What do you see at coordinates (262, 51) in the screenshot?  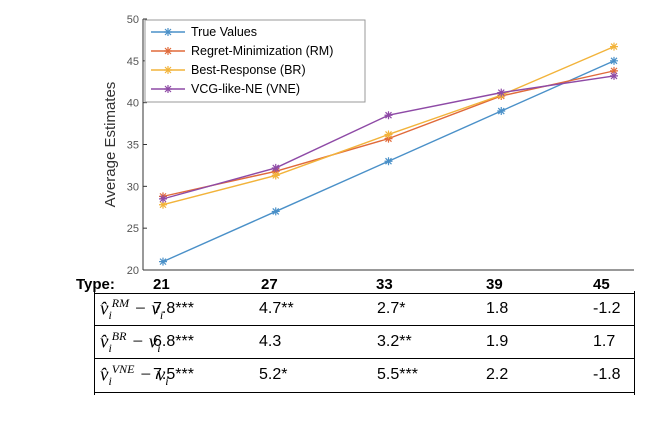 I see `legend-label: Regret-Minimization (RM)` at bounding box center [262, 51].